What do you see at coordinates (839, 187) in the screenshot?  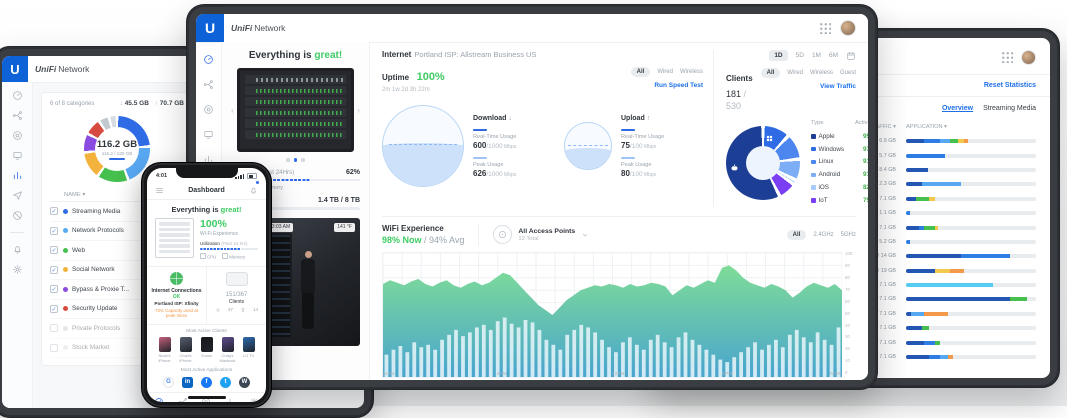 I see `client-type-row: iOS 82% 4` at bounding box center [839, 187].